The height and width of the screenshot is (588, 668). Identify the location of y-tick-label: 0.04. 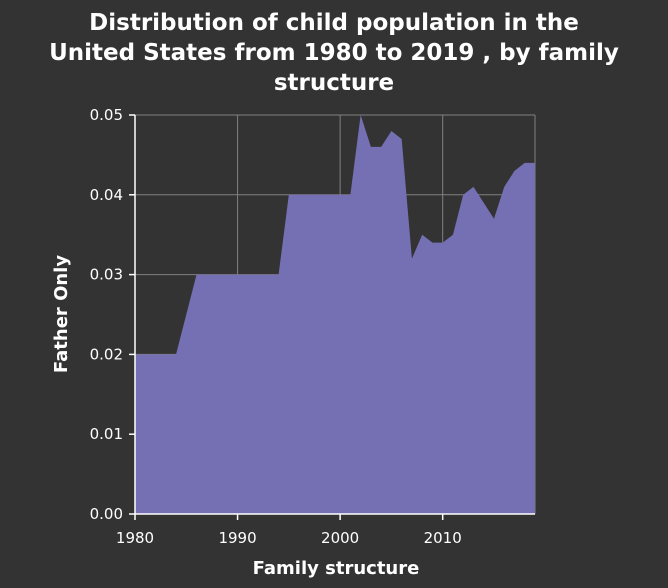
(106, 195).